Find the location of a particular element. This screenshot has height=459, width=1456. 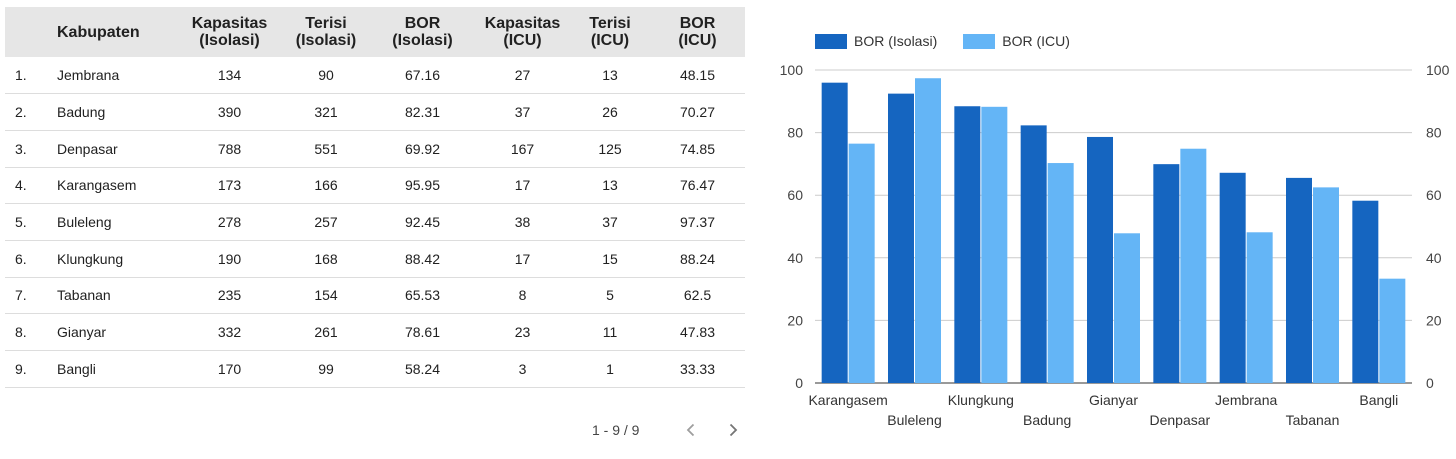

y-tick-label: 80 is located at coordinates (795, 133).